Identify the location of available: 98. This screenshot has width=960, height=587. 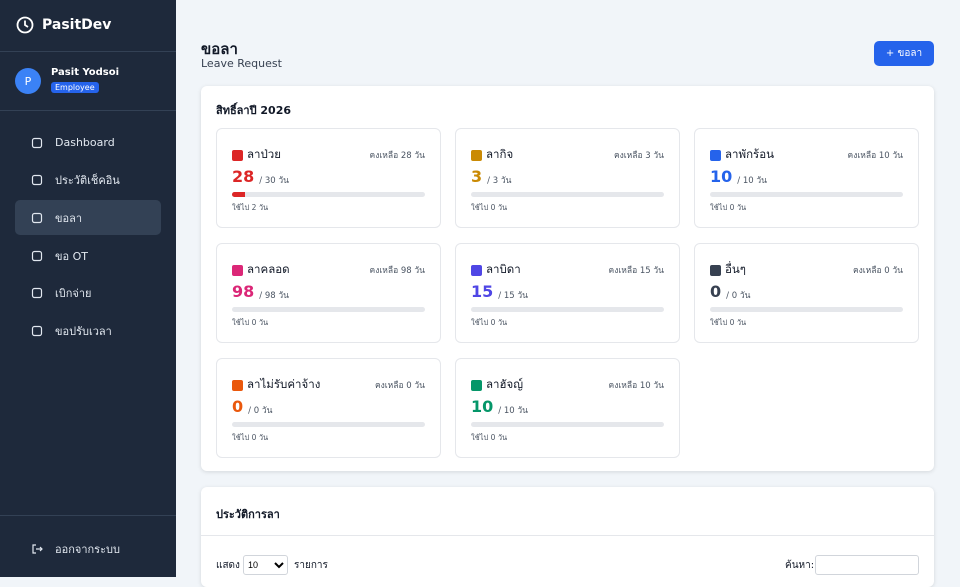
(243, 291).